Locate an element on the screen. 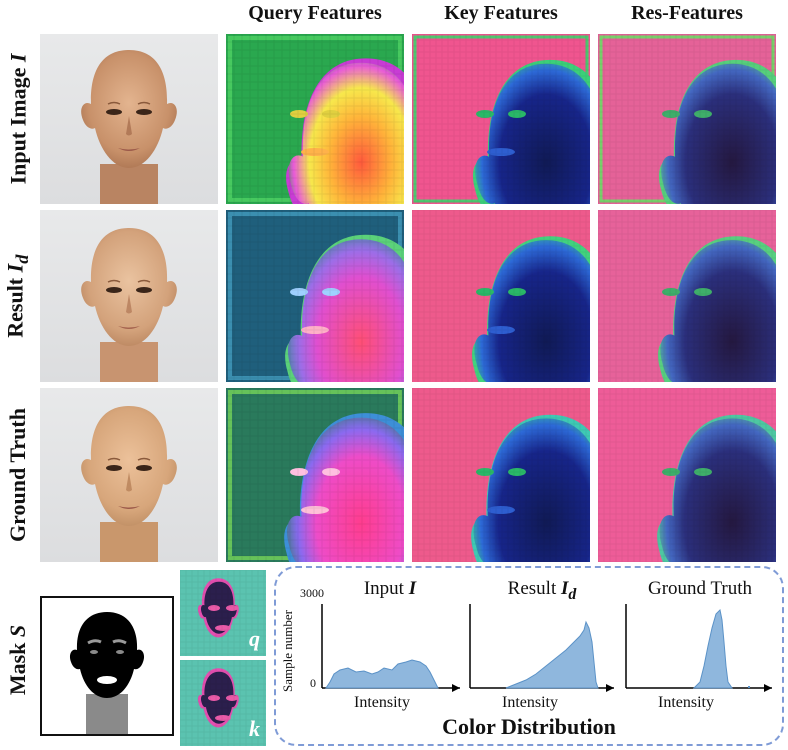 Image resolution: width=788 pixels, height=750 pixels. histogram-input is located at coordinates (390, 648).